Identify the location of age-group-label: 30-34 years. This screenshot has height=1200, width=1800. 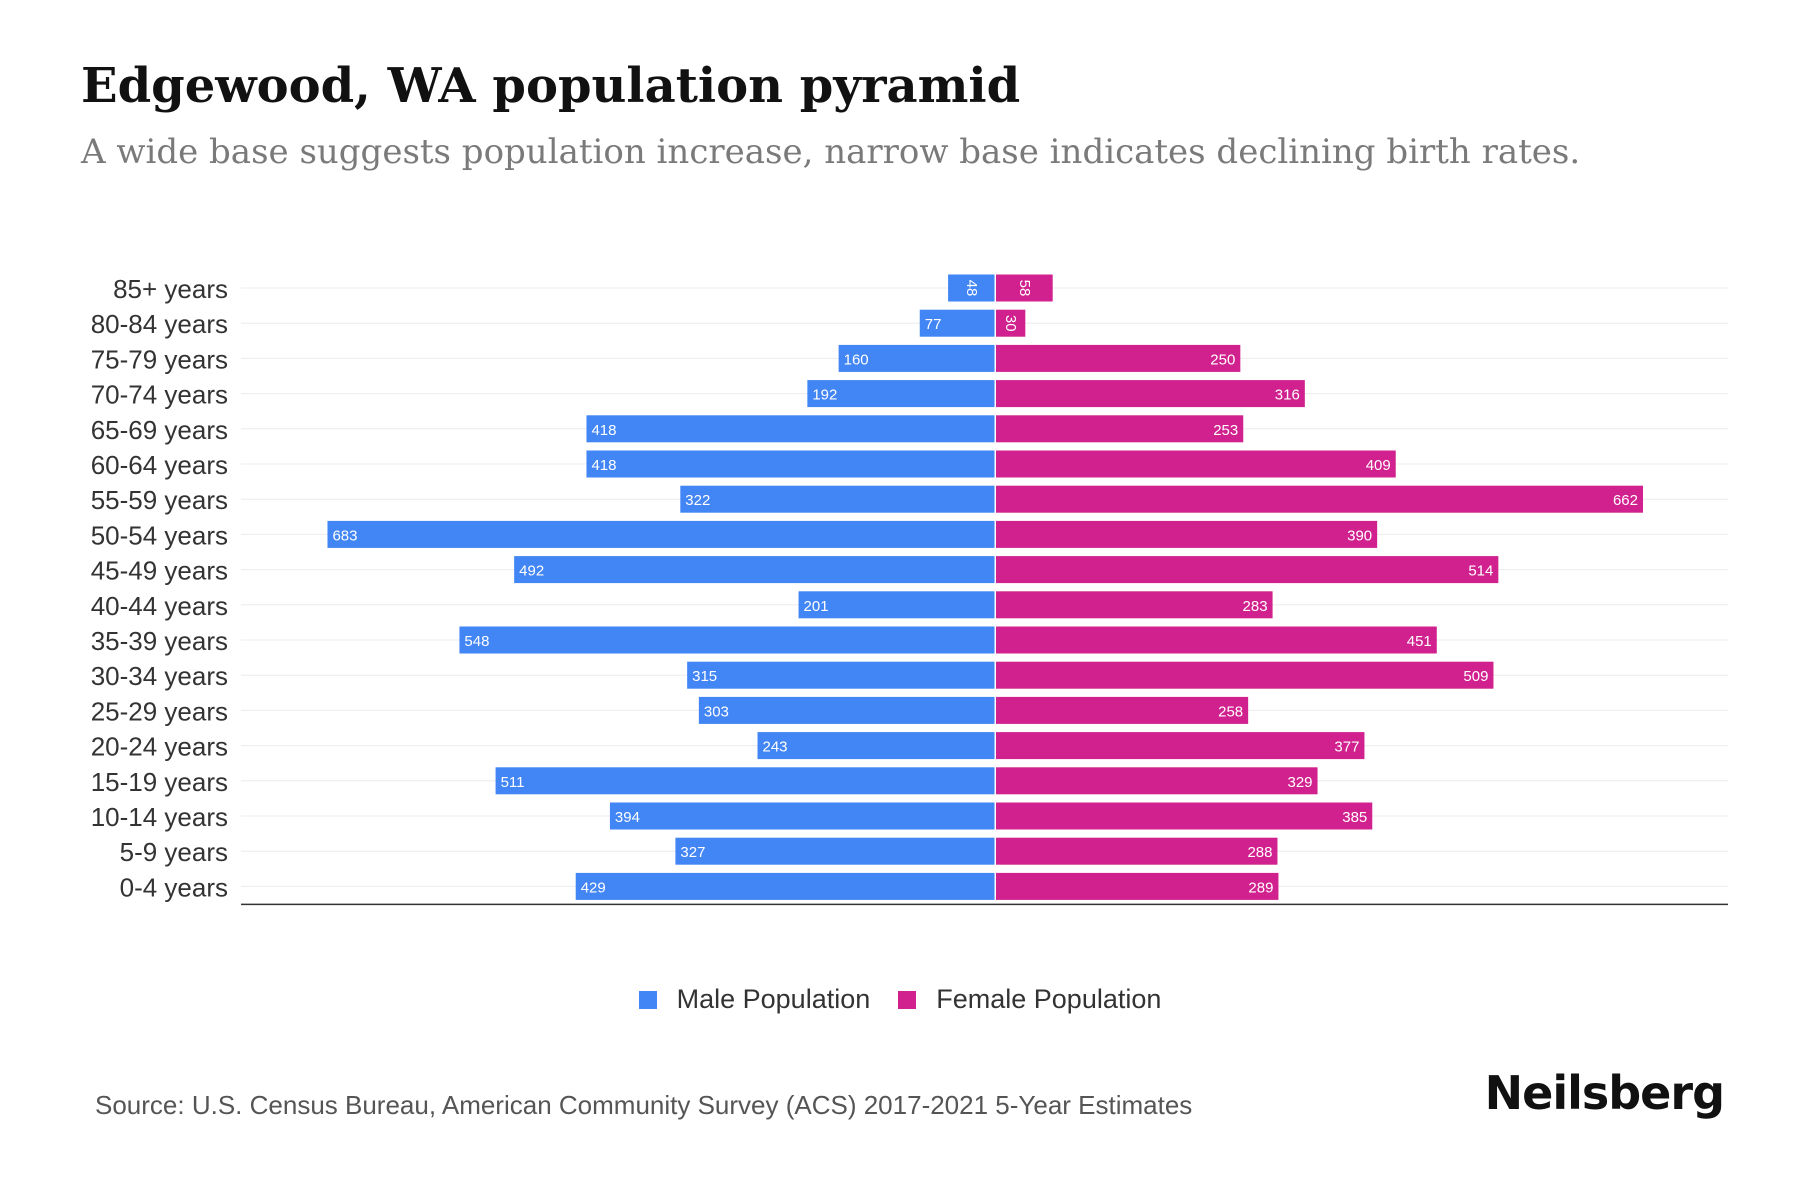
(159, 676).